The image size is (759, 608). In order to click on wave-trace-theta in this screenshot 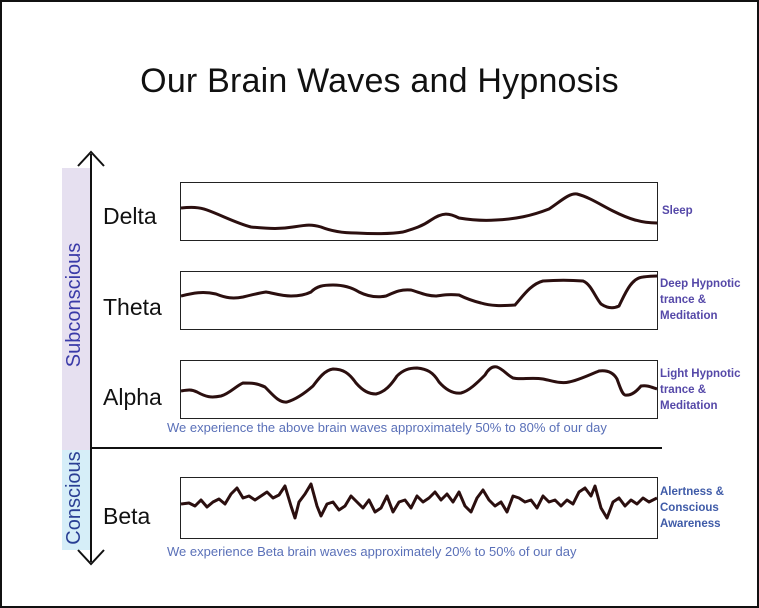, I will do `click(419, 292)`.